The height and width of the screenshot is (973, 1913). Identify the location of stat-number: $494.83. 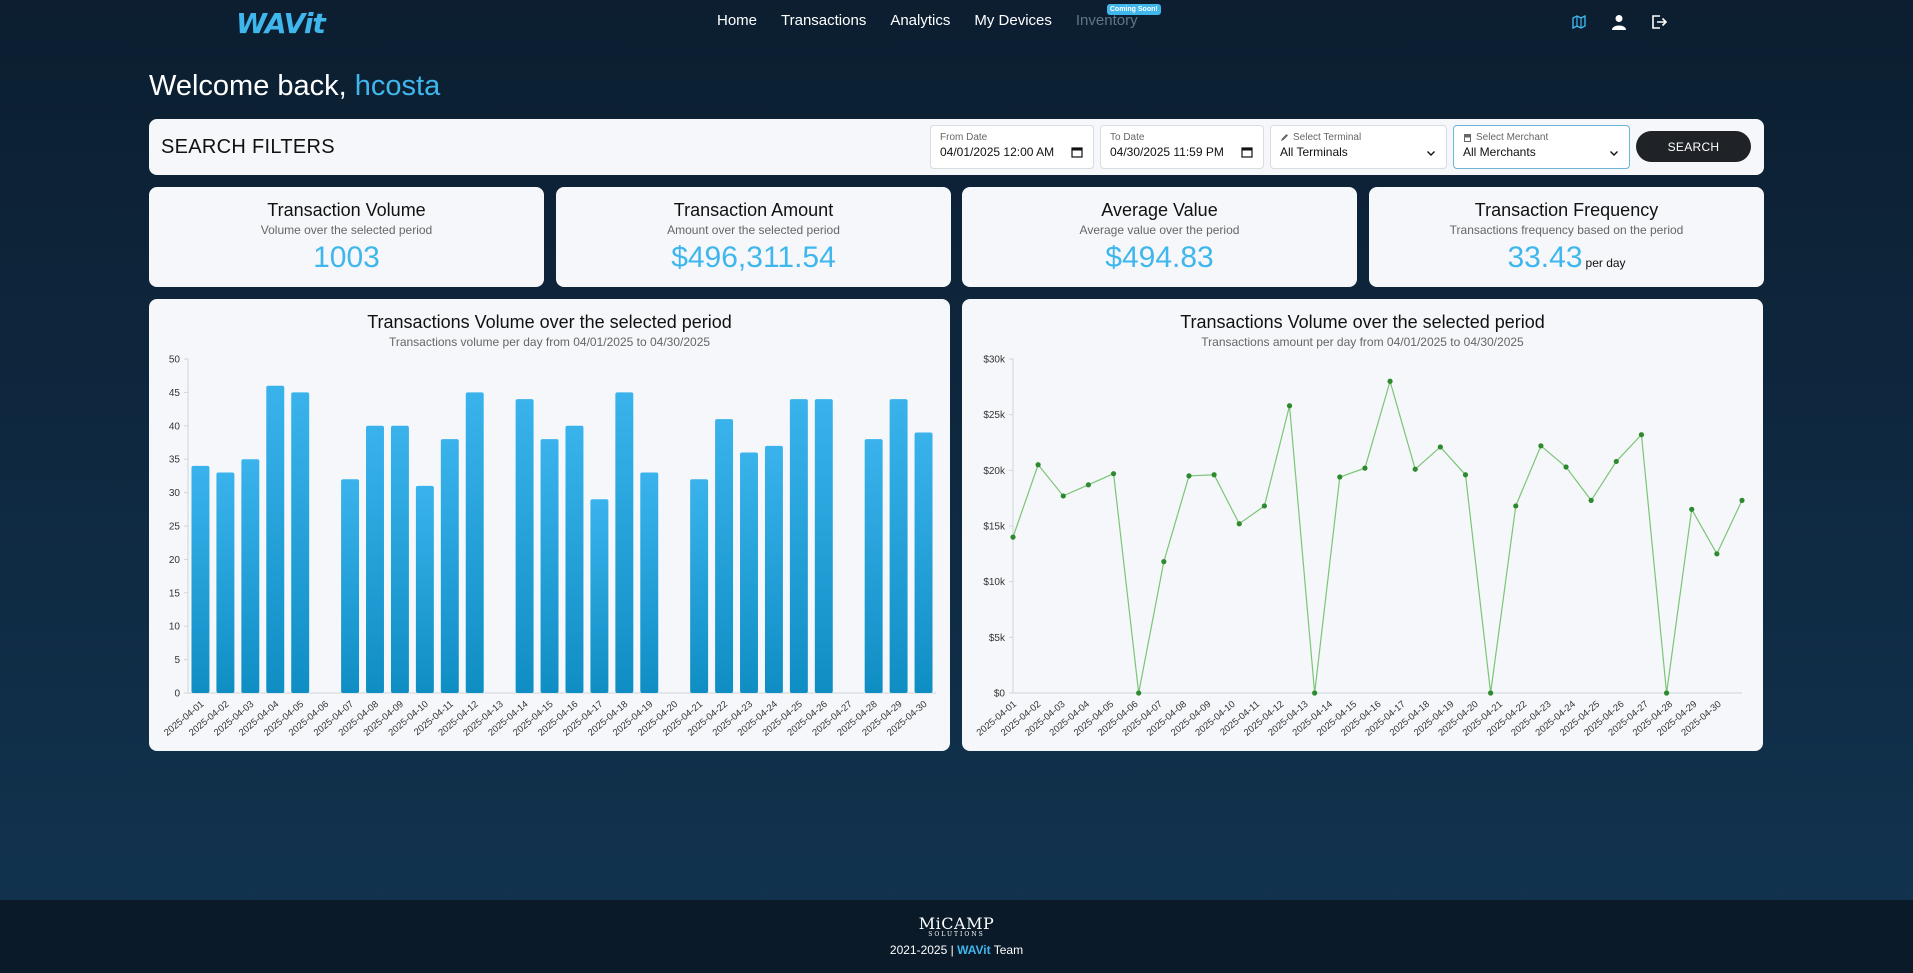
(1159, 257).